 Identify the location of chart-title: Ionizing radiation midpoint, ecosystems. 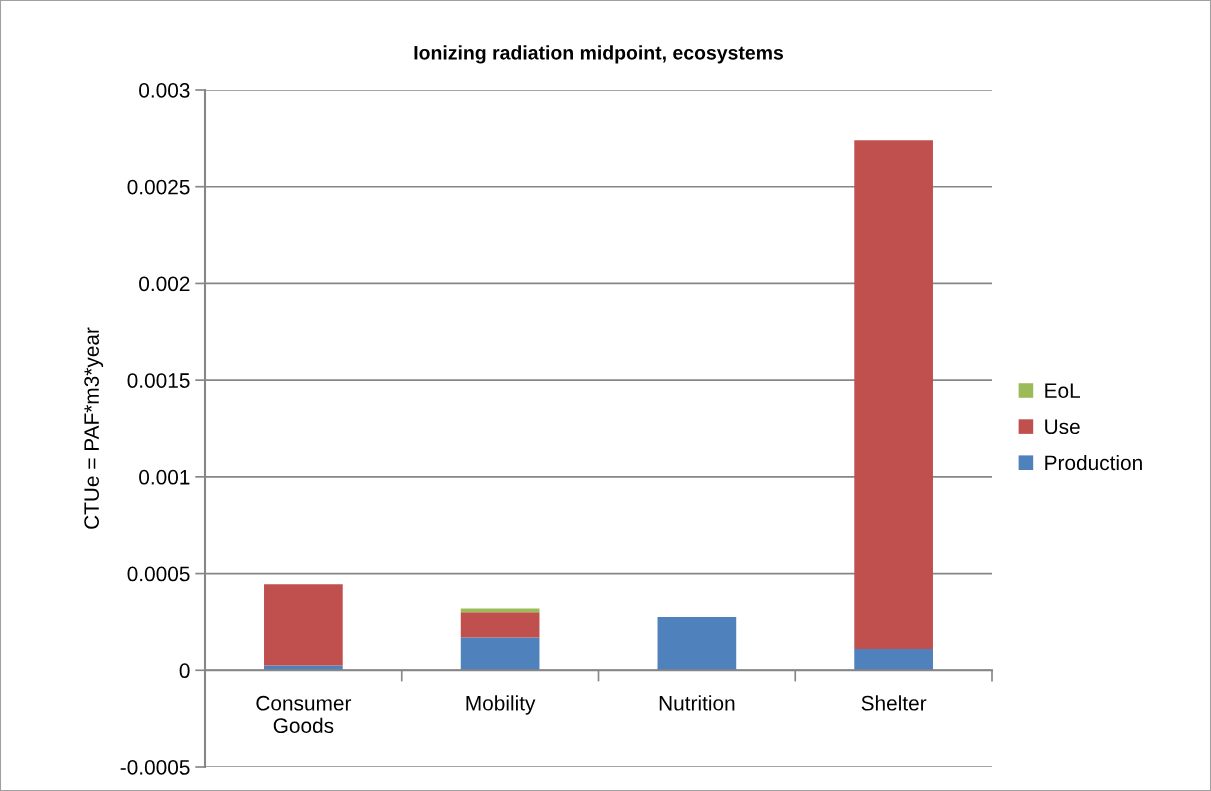
(598, 54).